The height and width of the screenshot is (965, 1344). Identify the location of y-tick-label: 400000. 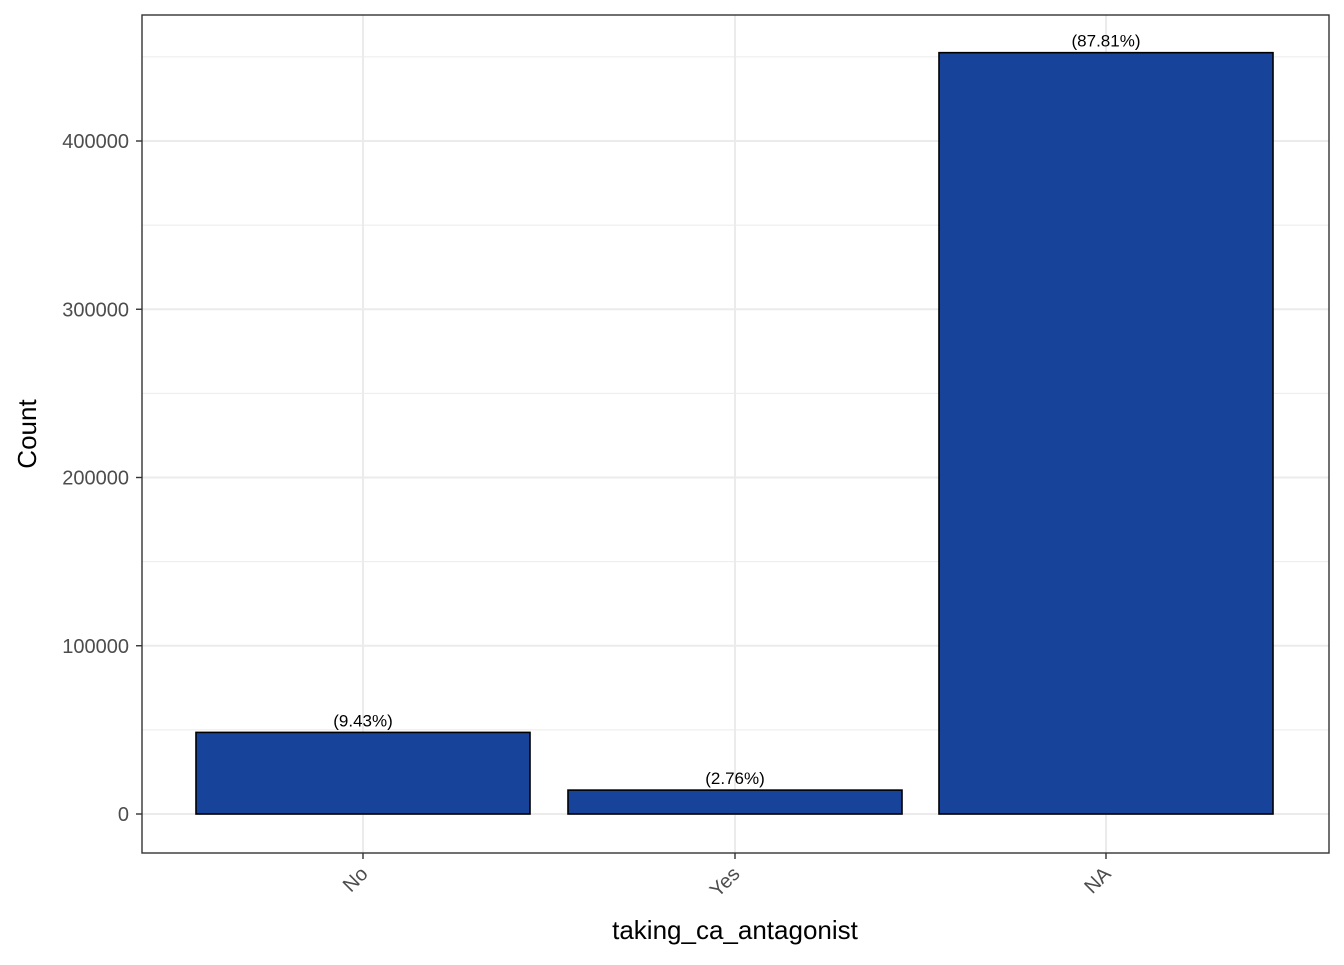
(95, 142).